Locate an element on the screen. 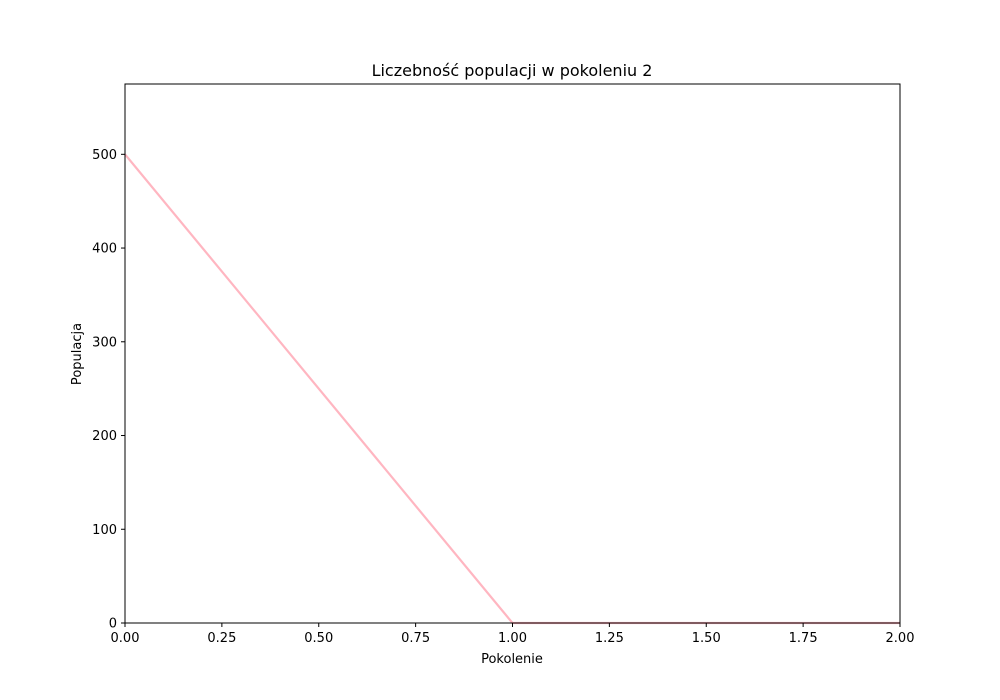 The width and height of the screenshot is (1000, 700). y-axis: 0 100 200 300 400 500 is located at coordinates (108, 390).